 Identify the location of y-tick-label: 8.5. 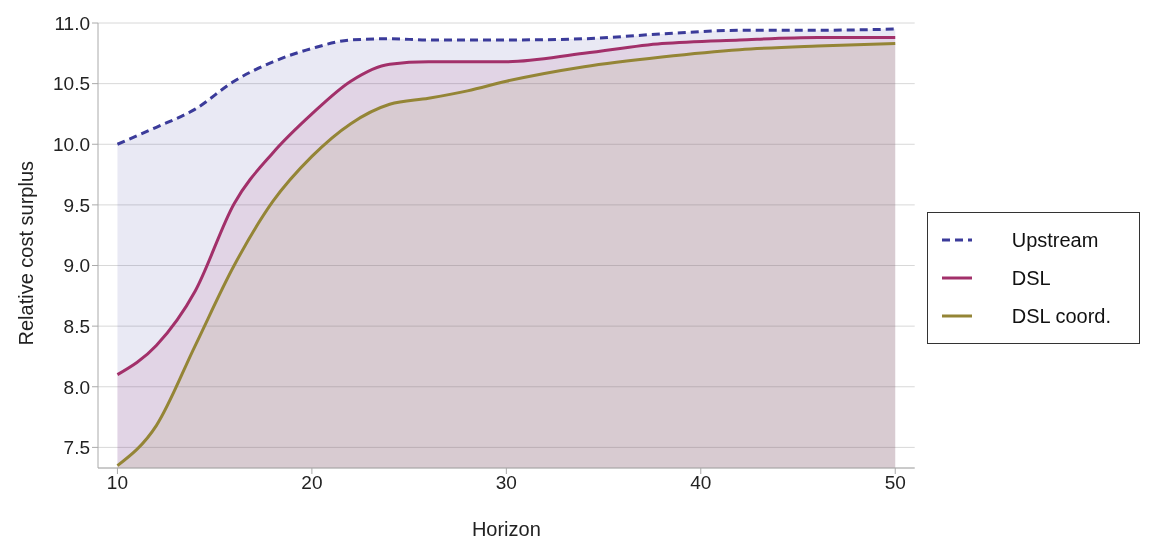
(76, 326).